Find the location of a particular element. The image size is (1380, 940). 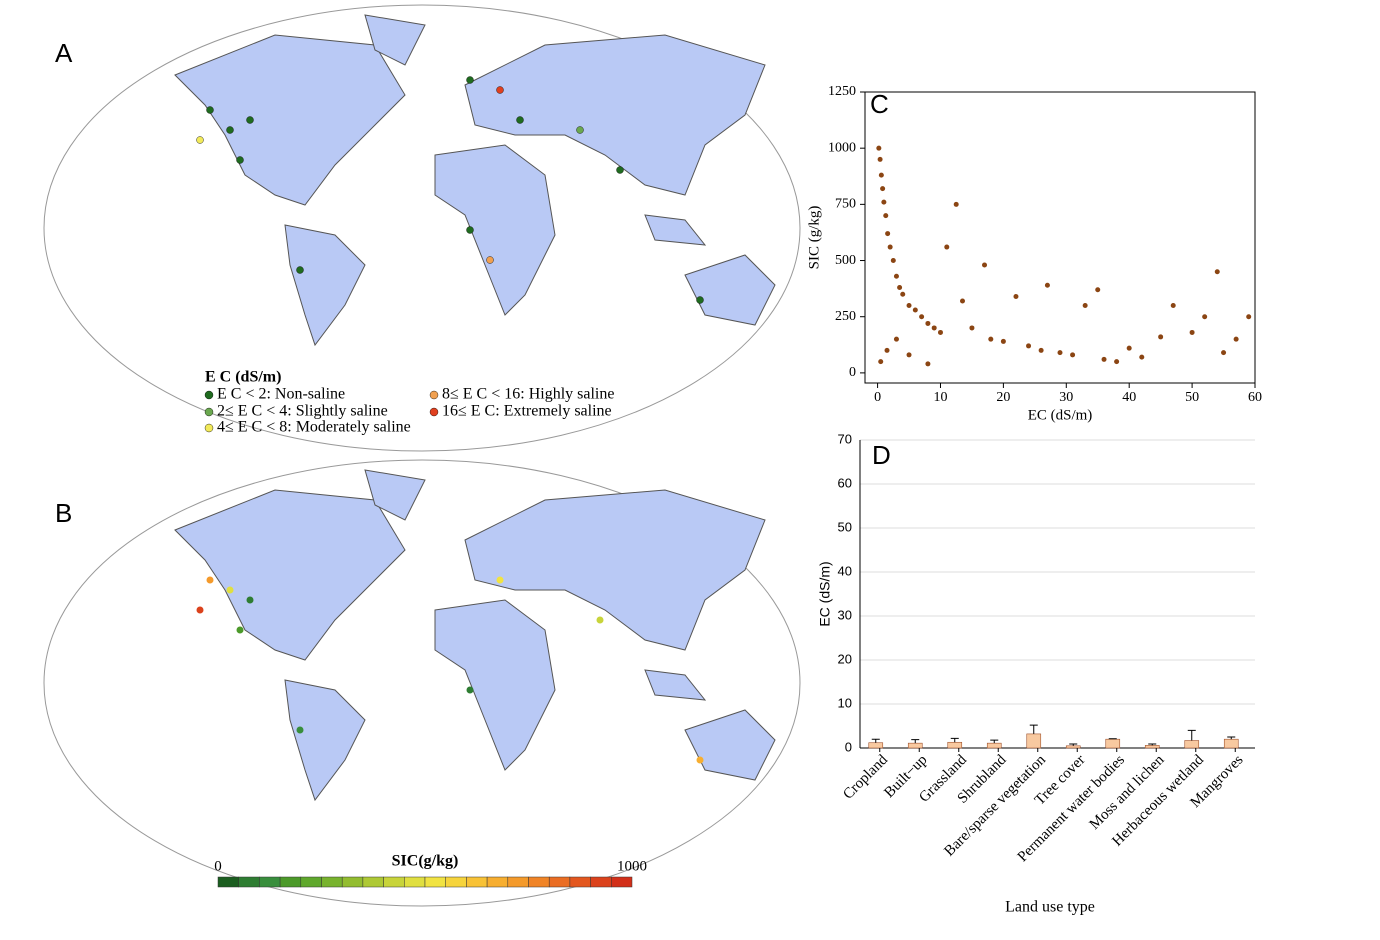

colorbar-tick-label: 1000 is located at coordinates (632, 866).